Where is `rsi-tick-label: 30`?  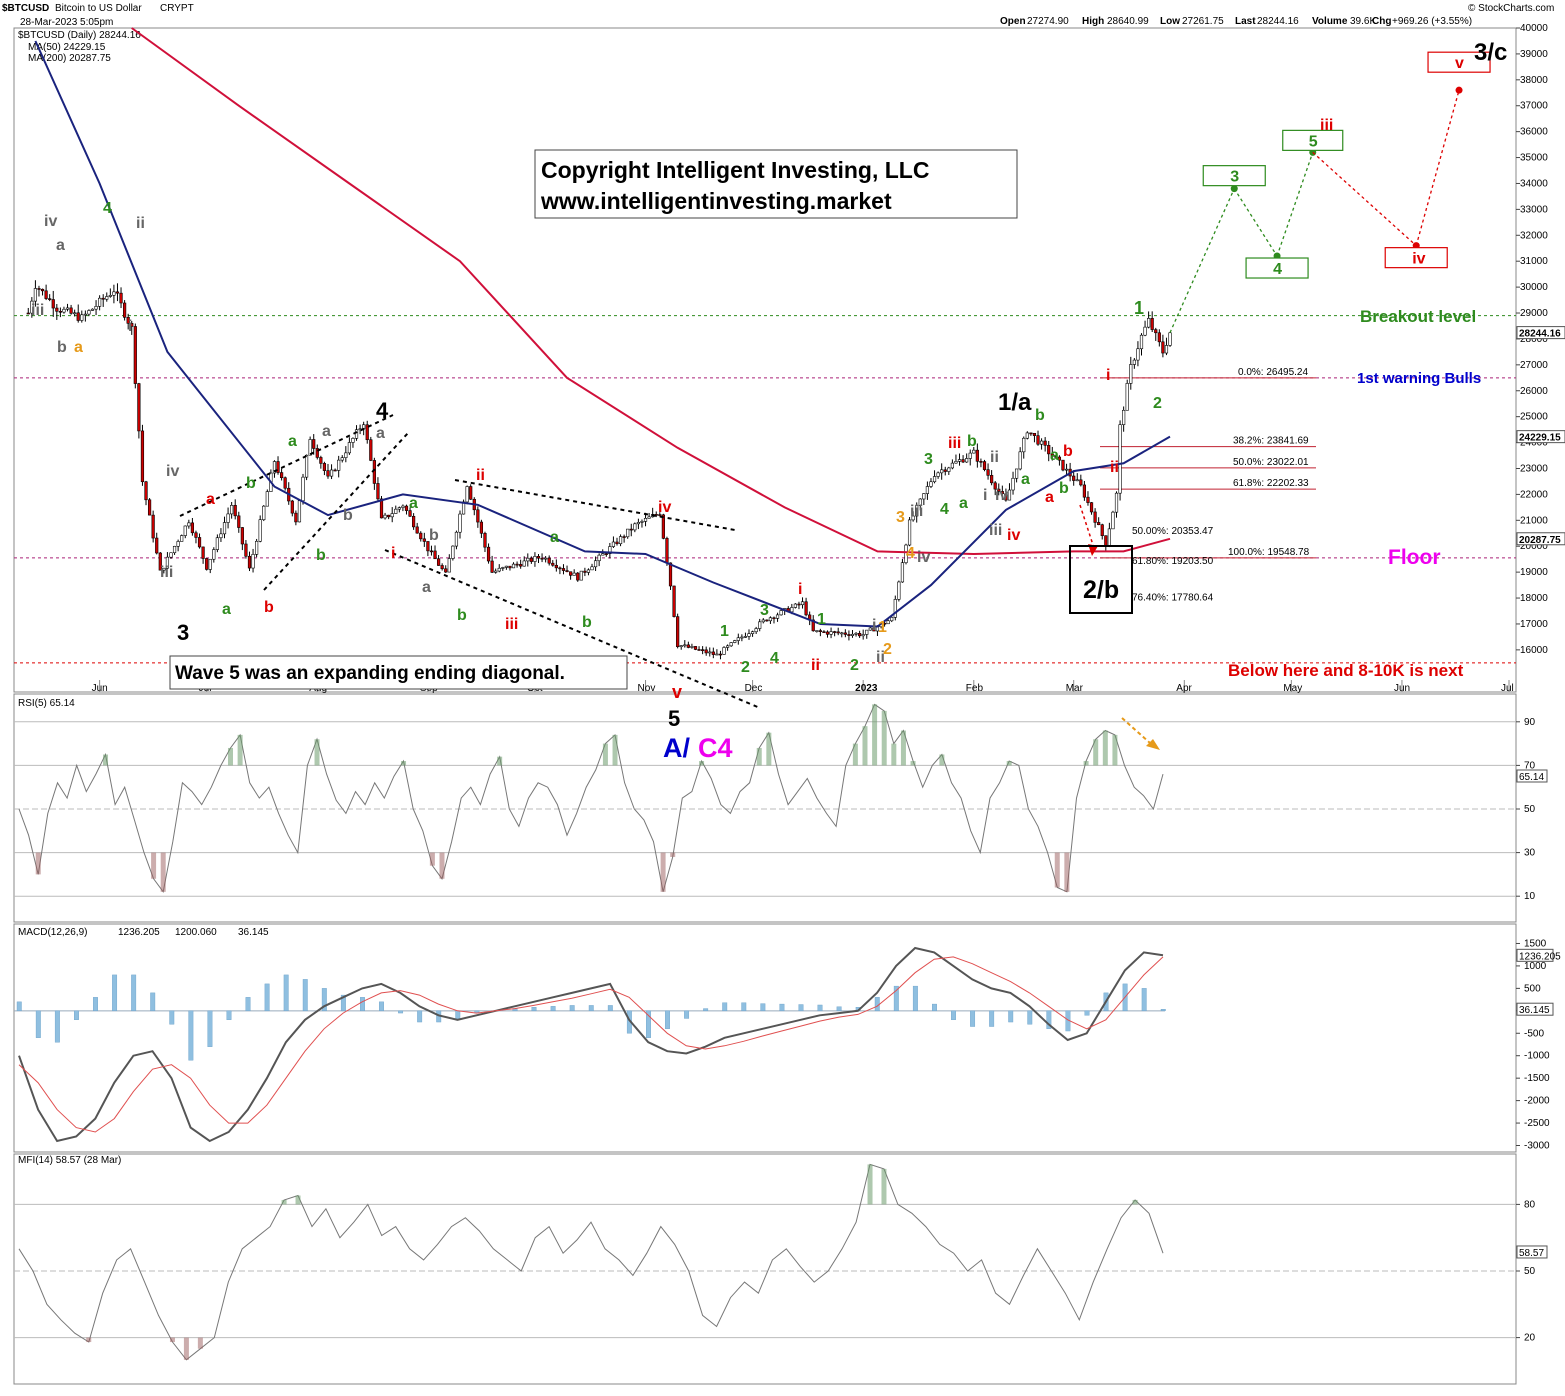
rsi-tick-label: 30 is located at coordinates (1530, 853).